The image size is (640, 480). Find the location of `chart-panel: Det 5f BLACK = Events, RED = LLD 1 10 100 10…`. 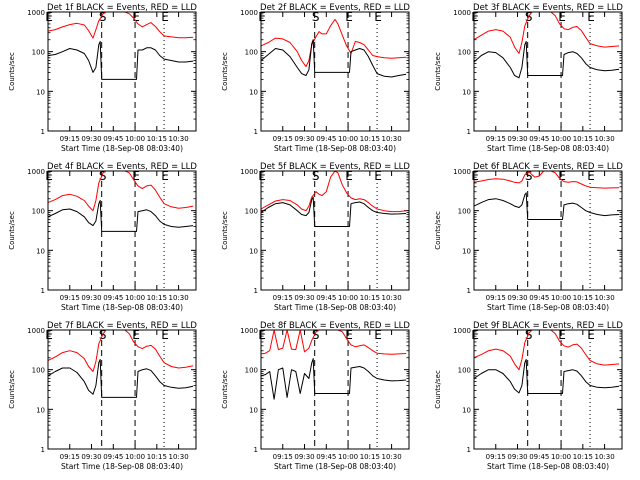

chart-panel: Det 5f BLACK = Events, RED = LLD 1 10 100 10… is located at coordinates (315, 237).